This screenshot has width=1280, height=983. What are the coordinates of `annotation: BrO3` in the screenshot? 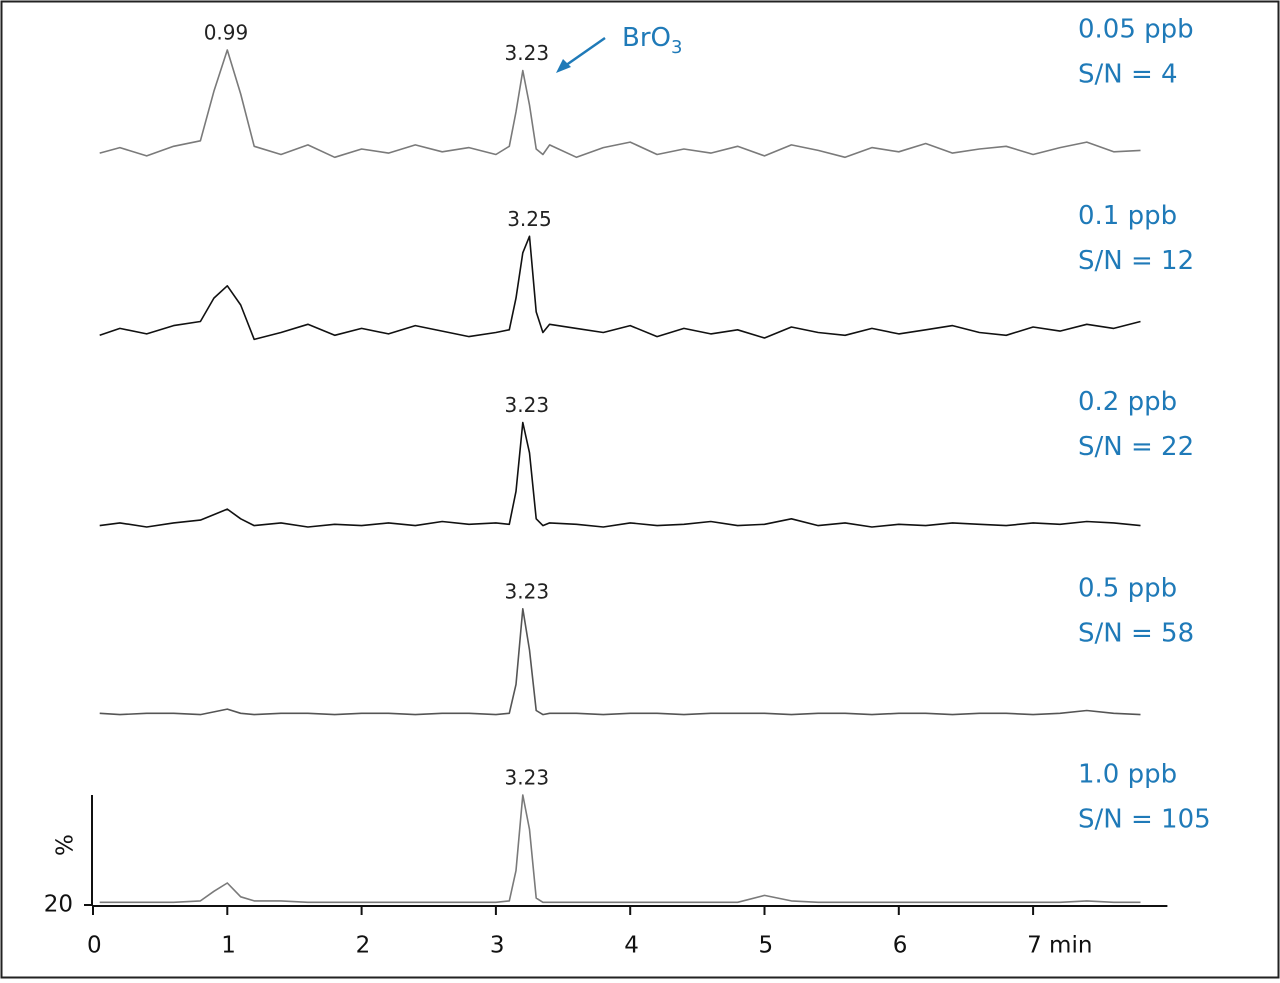 It's located at (652, 41).